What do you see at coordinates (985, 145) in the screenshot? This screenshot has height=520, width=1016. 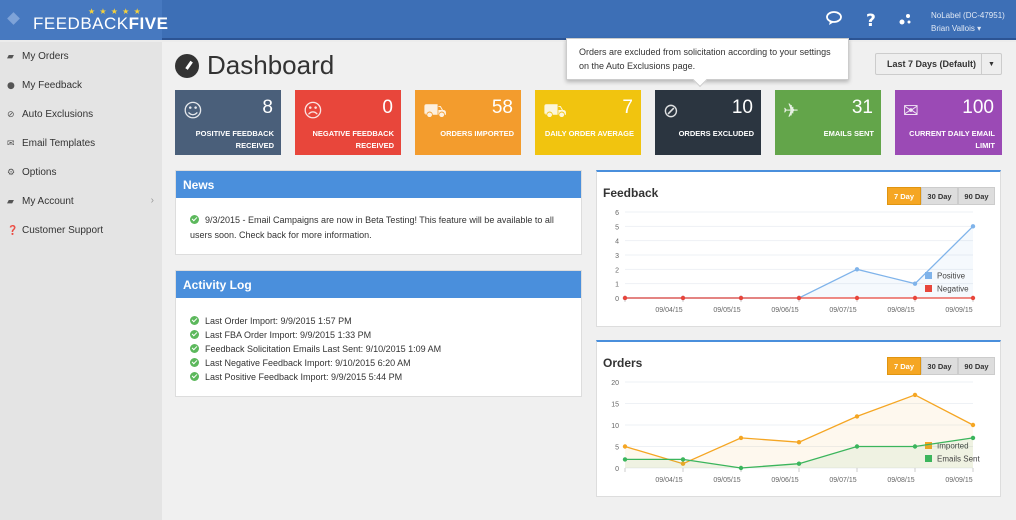 I see `stat-label-line2: LIMIT` at bounding box center [985, 145].